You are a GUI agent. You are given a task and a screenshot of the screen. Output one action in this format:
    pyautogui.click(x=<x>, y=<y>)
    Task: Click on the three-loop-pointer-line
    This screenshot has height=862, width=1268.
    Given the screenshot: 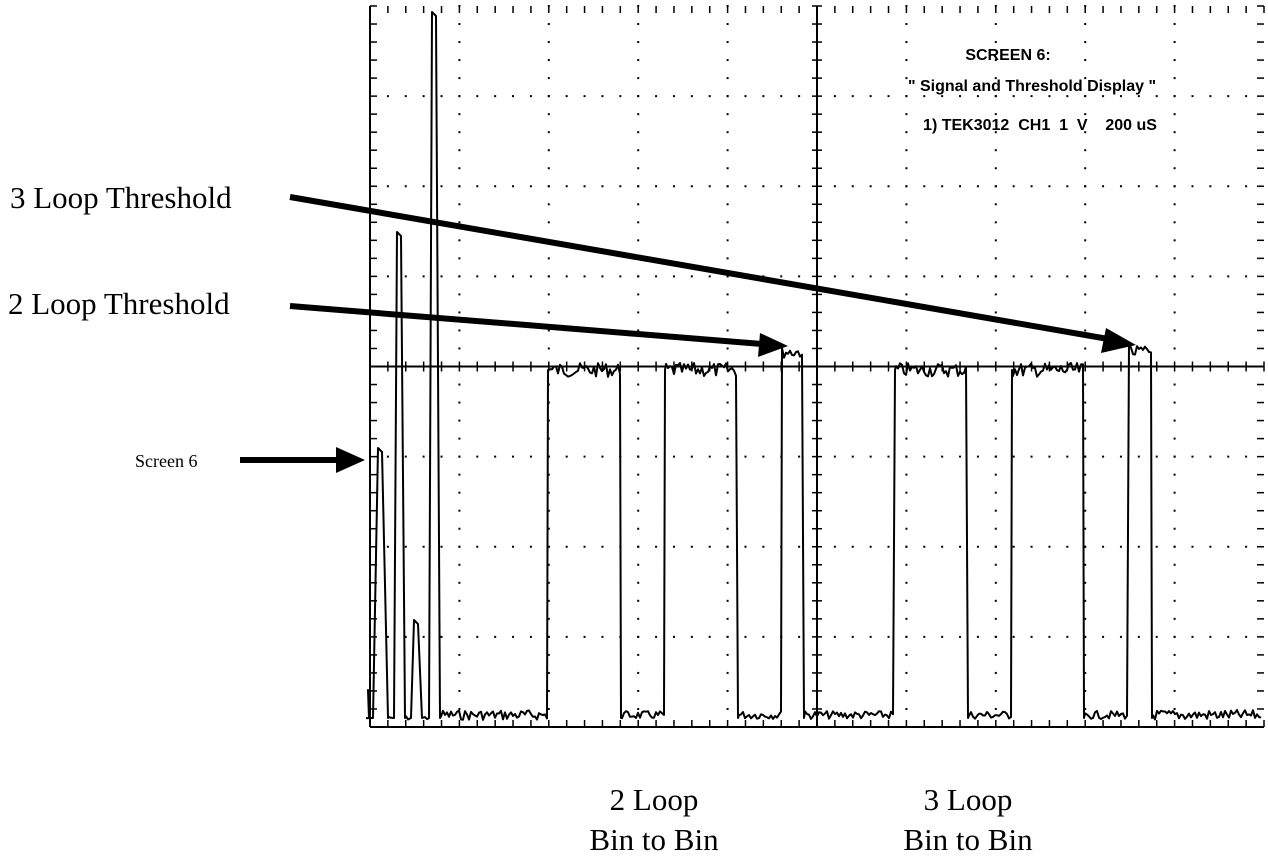 What is the action you would take?
    pyautogui.click(x=702, y=268)
    